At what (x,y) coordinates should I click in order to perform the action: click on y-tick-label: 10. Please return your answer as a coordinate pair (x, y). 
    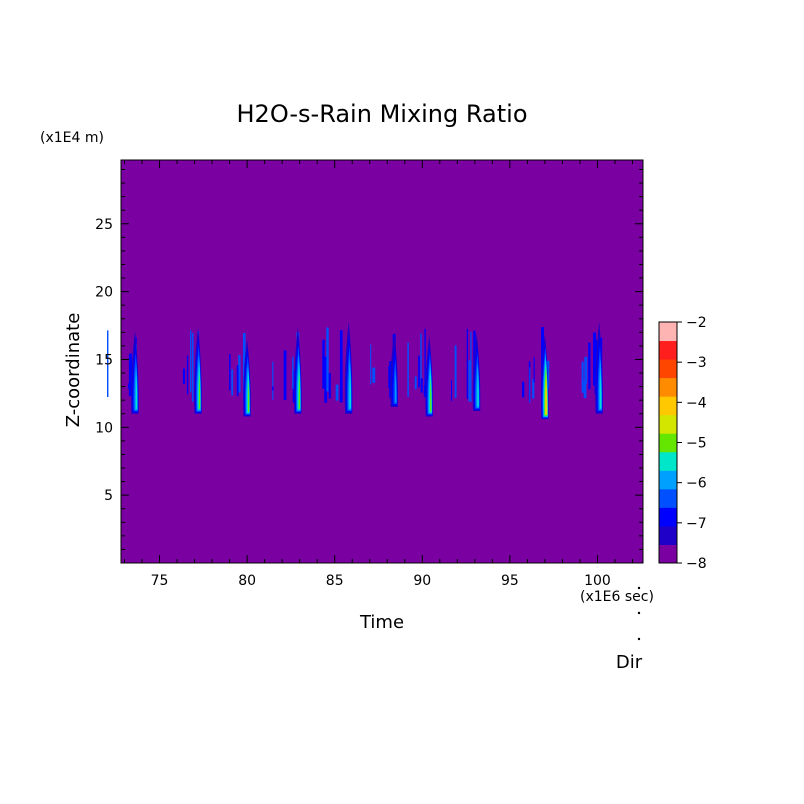
    Looking at the image, I should click on (104, 428).